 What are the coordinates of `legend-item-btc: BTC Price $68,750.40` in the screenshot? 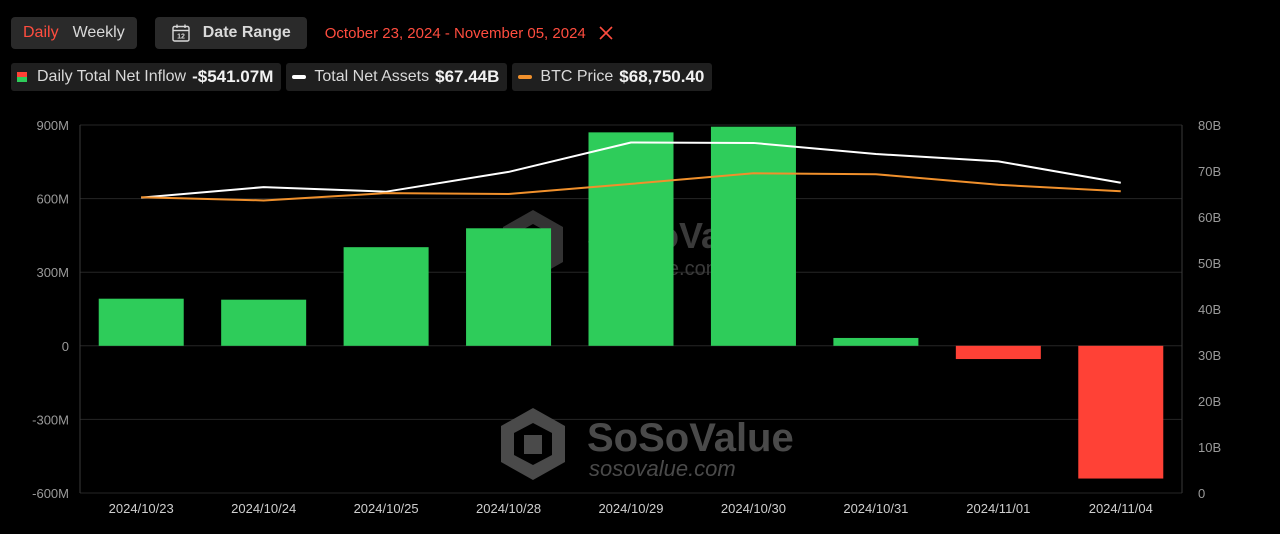 It's located at (612, 77).